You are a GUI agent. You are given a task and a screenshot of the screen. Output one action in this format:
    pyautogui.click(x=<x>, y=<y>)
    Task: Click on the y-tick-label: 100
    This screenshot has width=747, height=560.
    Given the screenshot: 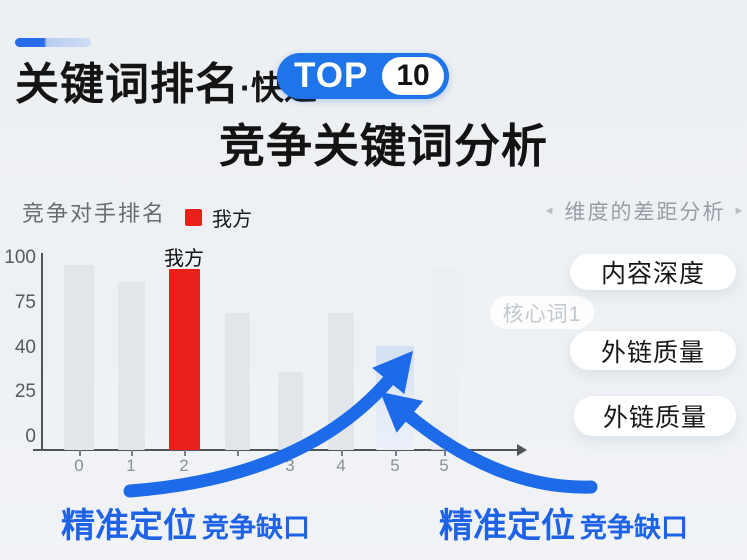 What is the action you would take?
    pyautogui.click(x=20, y=257)
    